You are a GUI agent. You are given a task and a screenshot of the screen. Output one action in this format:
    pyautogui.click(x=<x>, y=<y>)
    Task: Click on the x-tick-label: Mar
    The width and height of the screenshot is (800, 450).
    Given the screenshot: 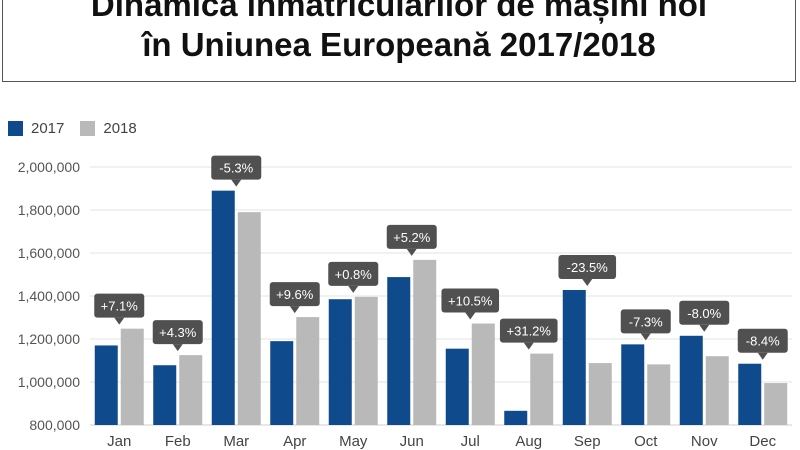 What is the action you would take?
    pyautogui.click(x=236, y=441)
    